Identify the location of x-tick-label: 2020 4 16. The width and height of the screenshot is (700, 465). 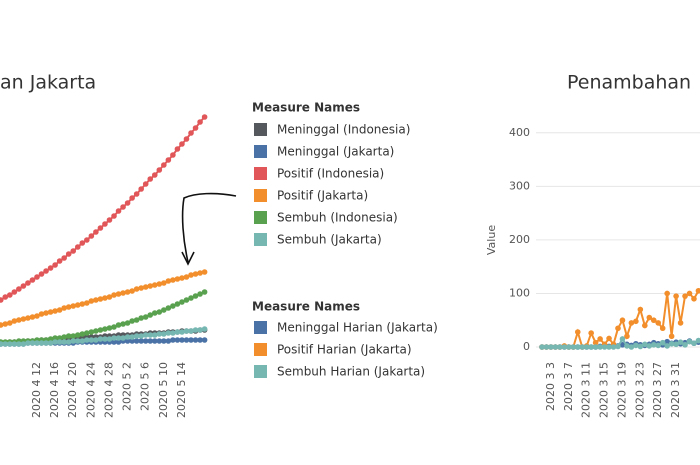
(54, 390).